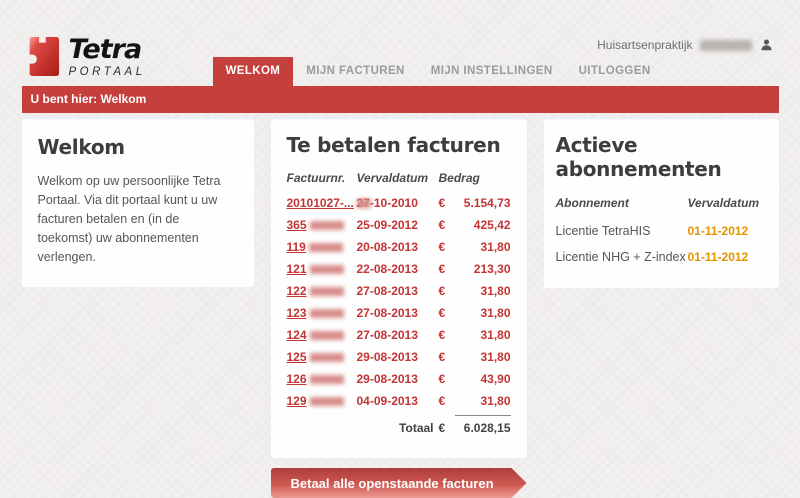  I want to click on invoice-number-cell: 119, so click(322, 247).